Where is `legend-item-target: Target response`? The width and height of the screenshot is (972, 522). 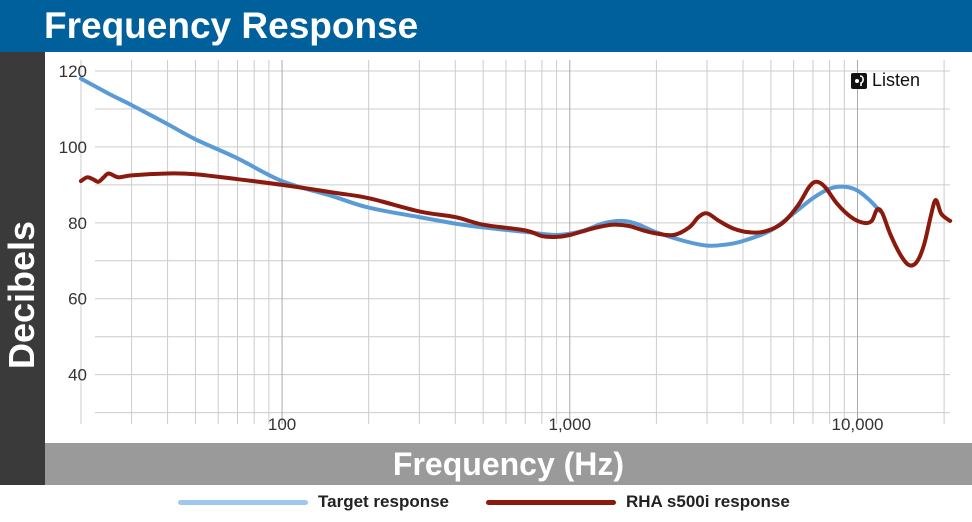
legend-item-target: Target response is located at coordinates (313, 502).